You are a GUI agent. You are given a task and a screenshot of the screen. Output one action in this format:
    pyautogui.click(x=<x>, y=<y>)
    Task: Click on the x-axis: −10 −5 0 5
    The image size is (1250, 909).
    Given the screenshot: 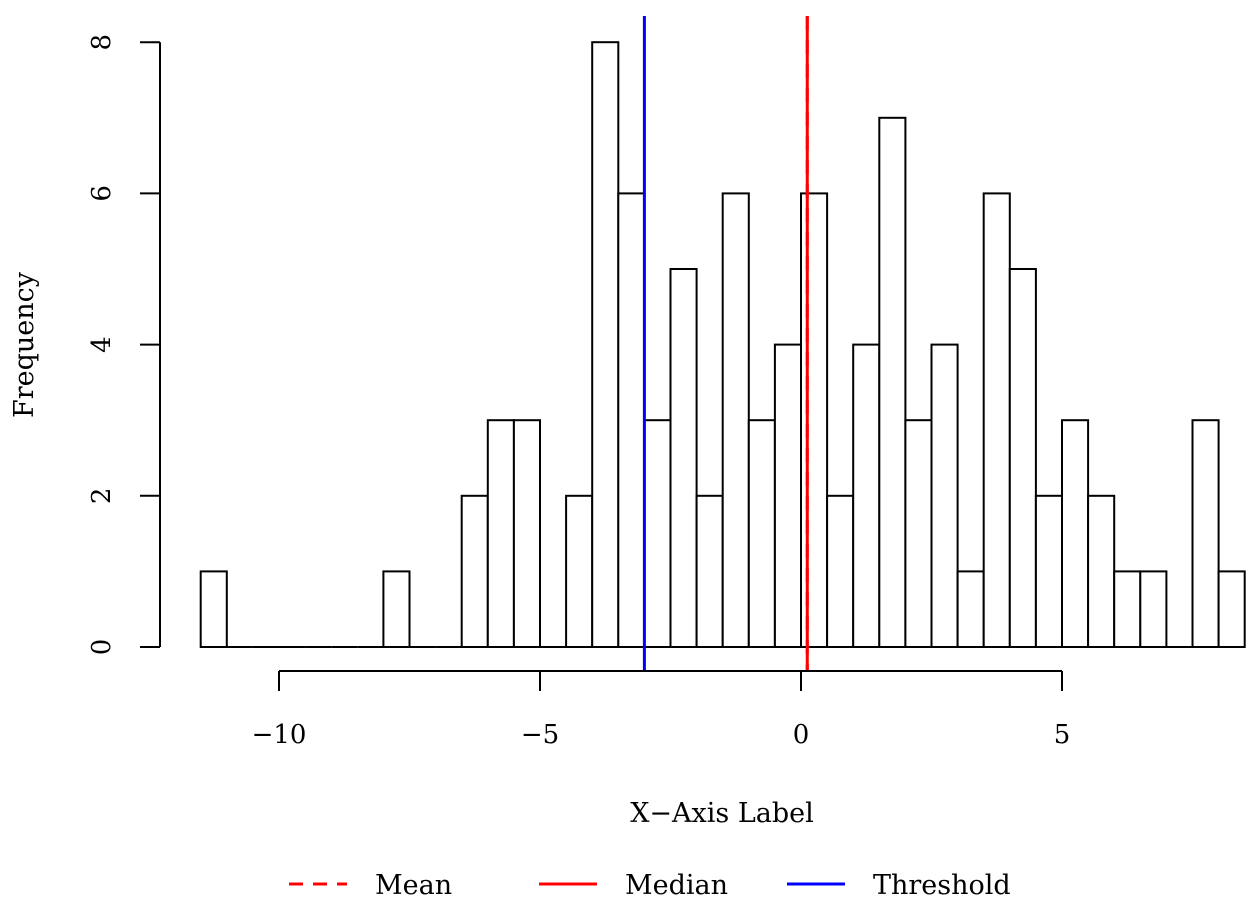 What is the action you would take?
    pyautogui.click(x=661, y=710)
    